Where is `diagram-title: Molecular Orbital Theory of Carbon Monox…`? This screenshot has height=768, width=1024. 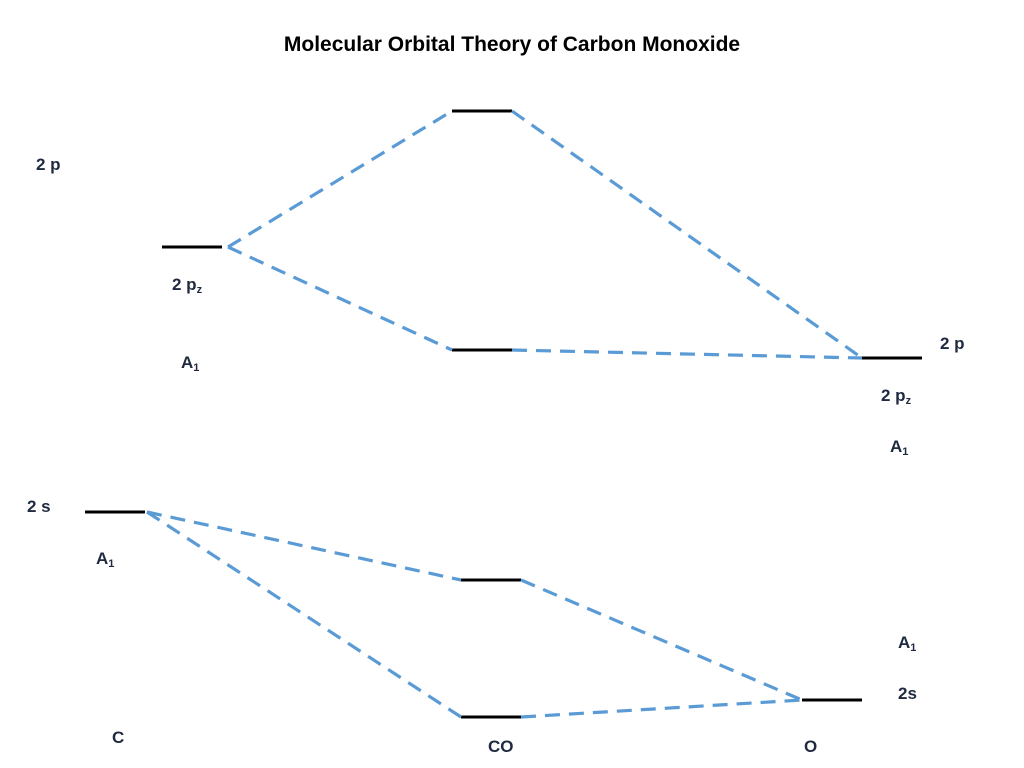
diagram-title: Molecular Orbital Theory of Carbon Monox… is located at coordinates (512, 44).